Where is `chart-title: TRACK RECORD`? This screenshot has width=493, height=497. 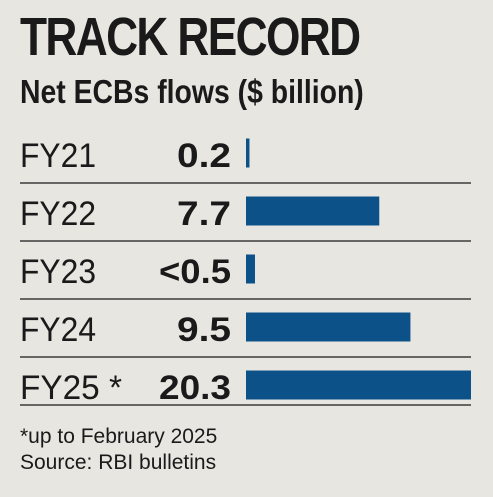
chart-title: TRACK RECORD is located at coordinates (190, 37).